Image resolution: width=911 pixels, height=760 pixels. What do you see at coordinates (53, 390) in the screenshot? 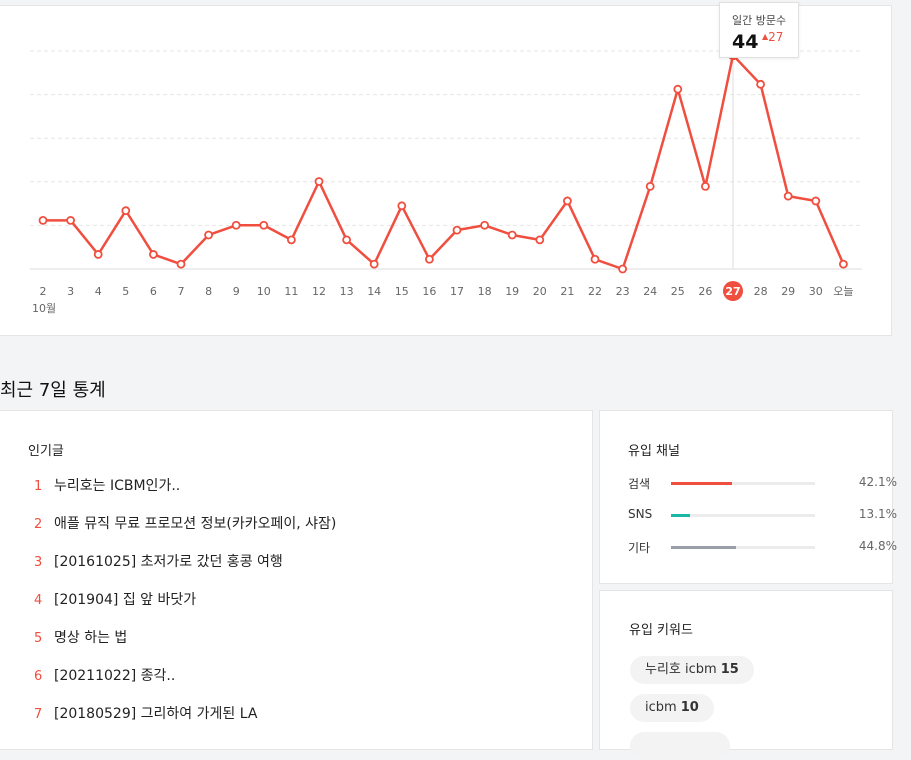
I see `section-title: 최근 7일 통계` at bounding box center [53, 390].